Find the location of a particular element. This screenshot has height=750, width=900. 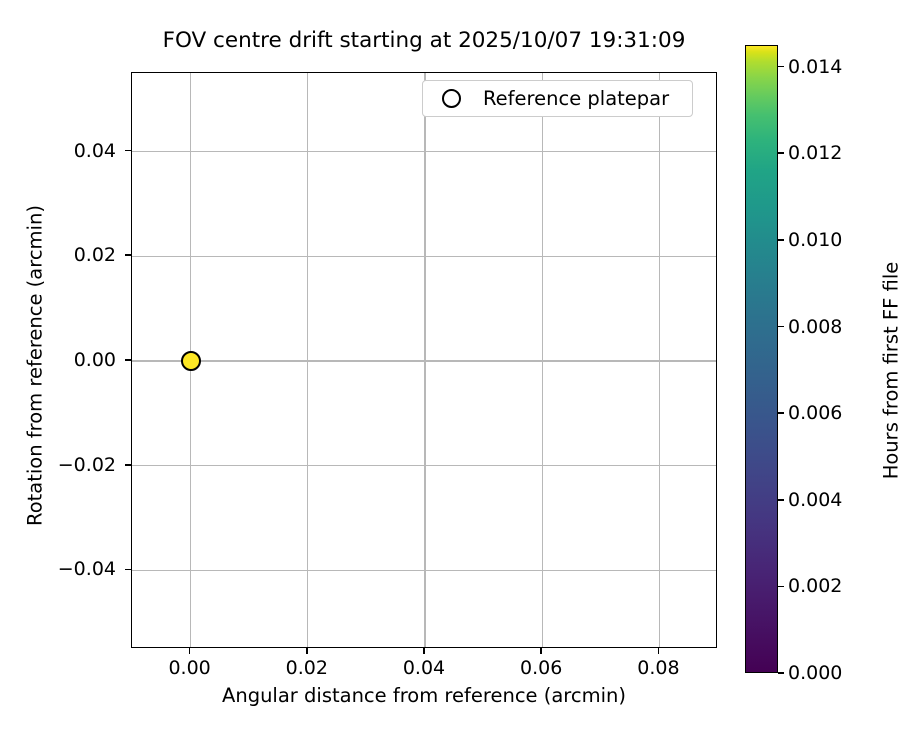

legend-circle-open-icon is located at coordinates (451, 98).